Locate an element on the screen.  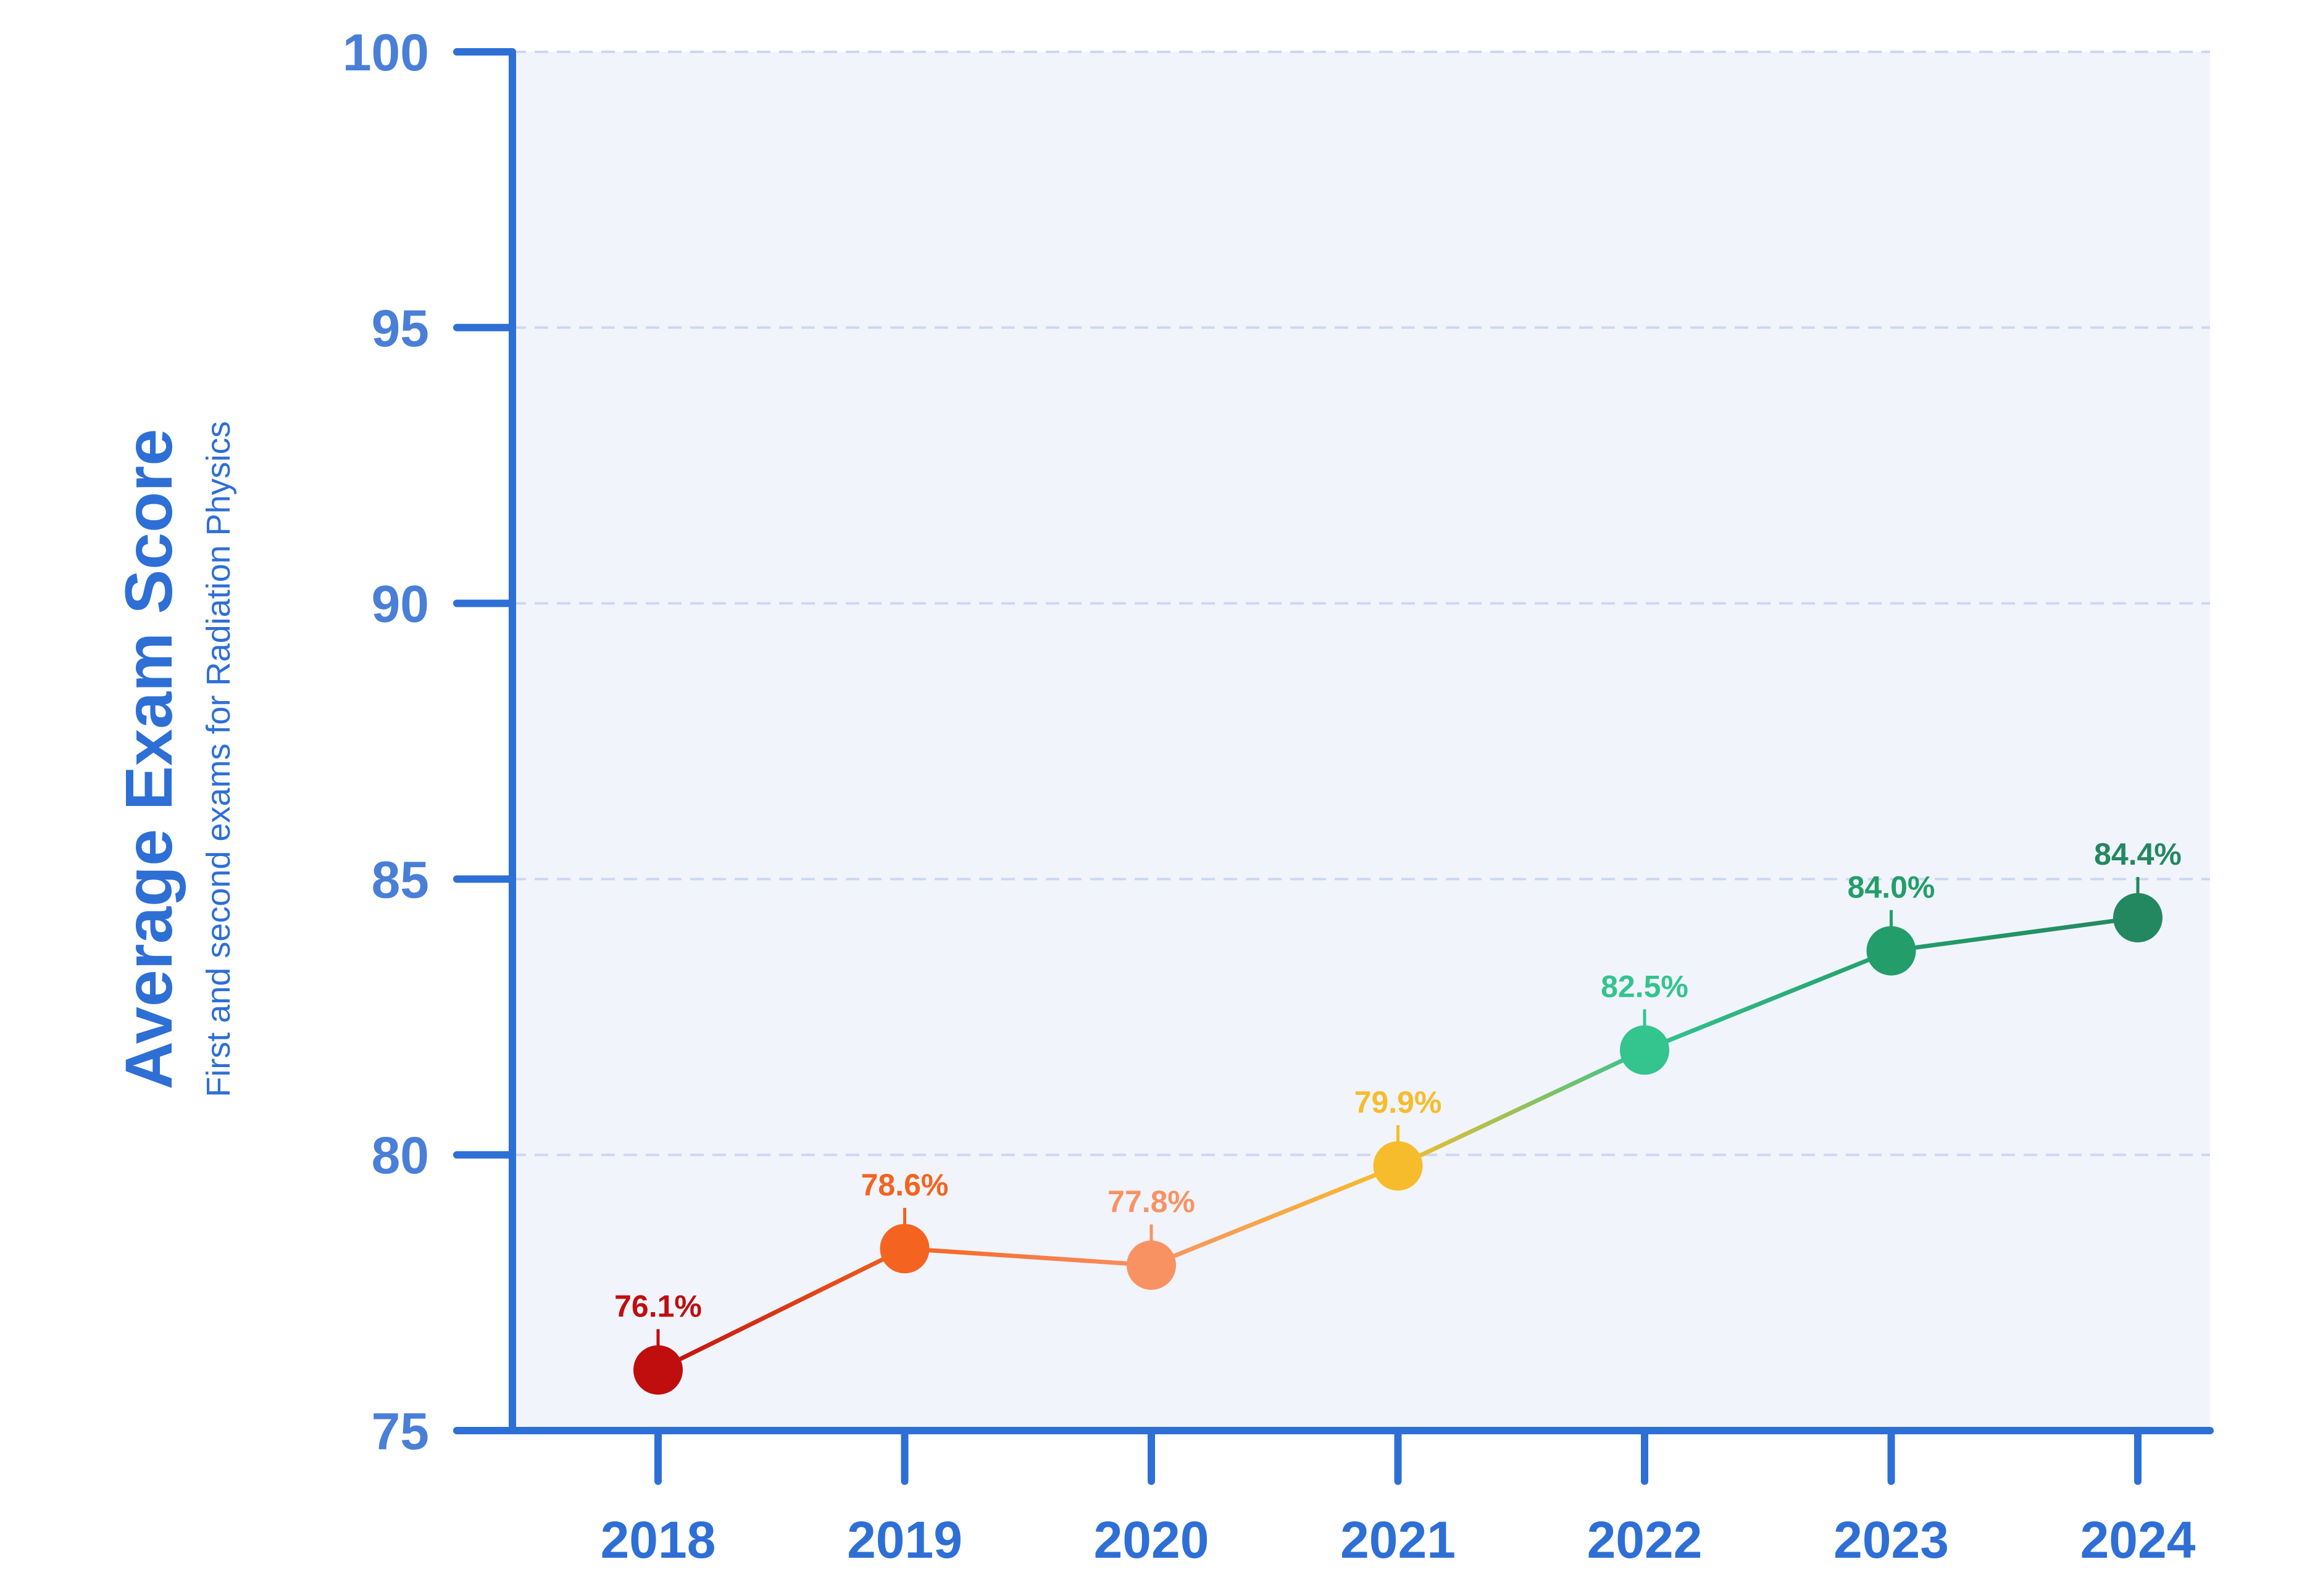
y-axis-ticks: 75 80 85 90 95 100 is located at coordinates (429, 741).